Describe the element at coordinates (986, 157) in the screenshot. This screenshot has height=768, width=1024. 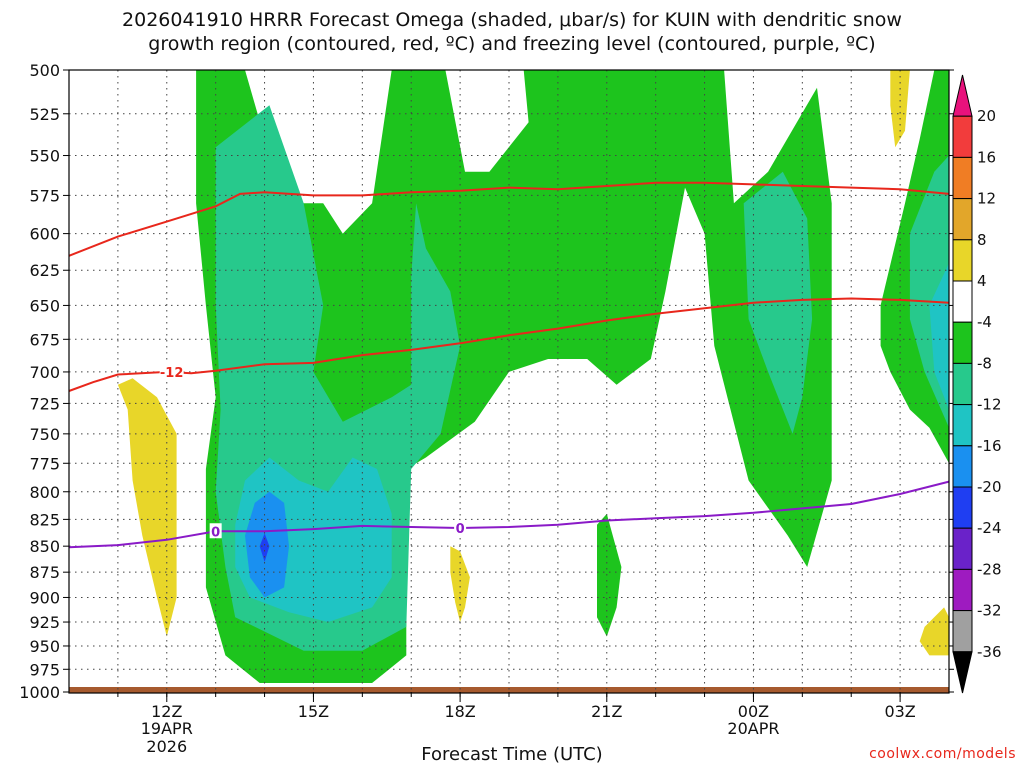
I see `colorbar-label: 16` at that location.